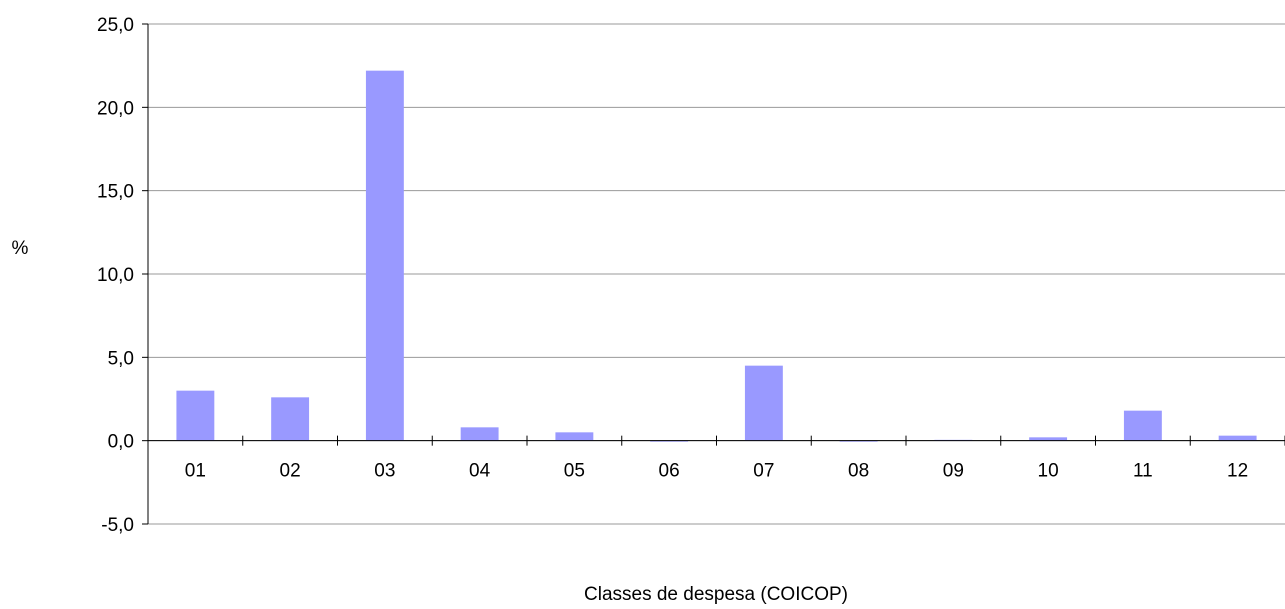 The image size is (1285, 609). Describe the element at coordinates (115, 25) in the screenshot. I see `y-tick-label: 25,0` at that location.